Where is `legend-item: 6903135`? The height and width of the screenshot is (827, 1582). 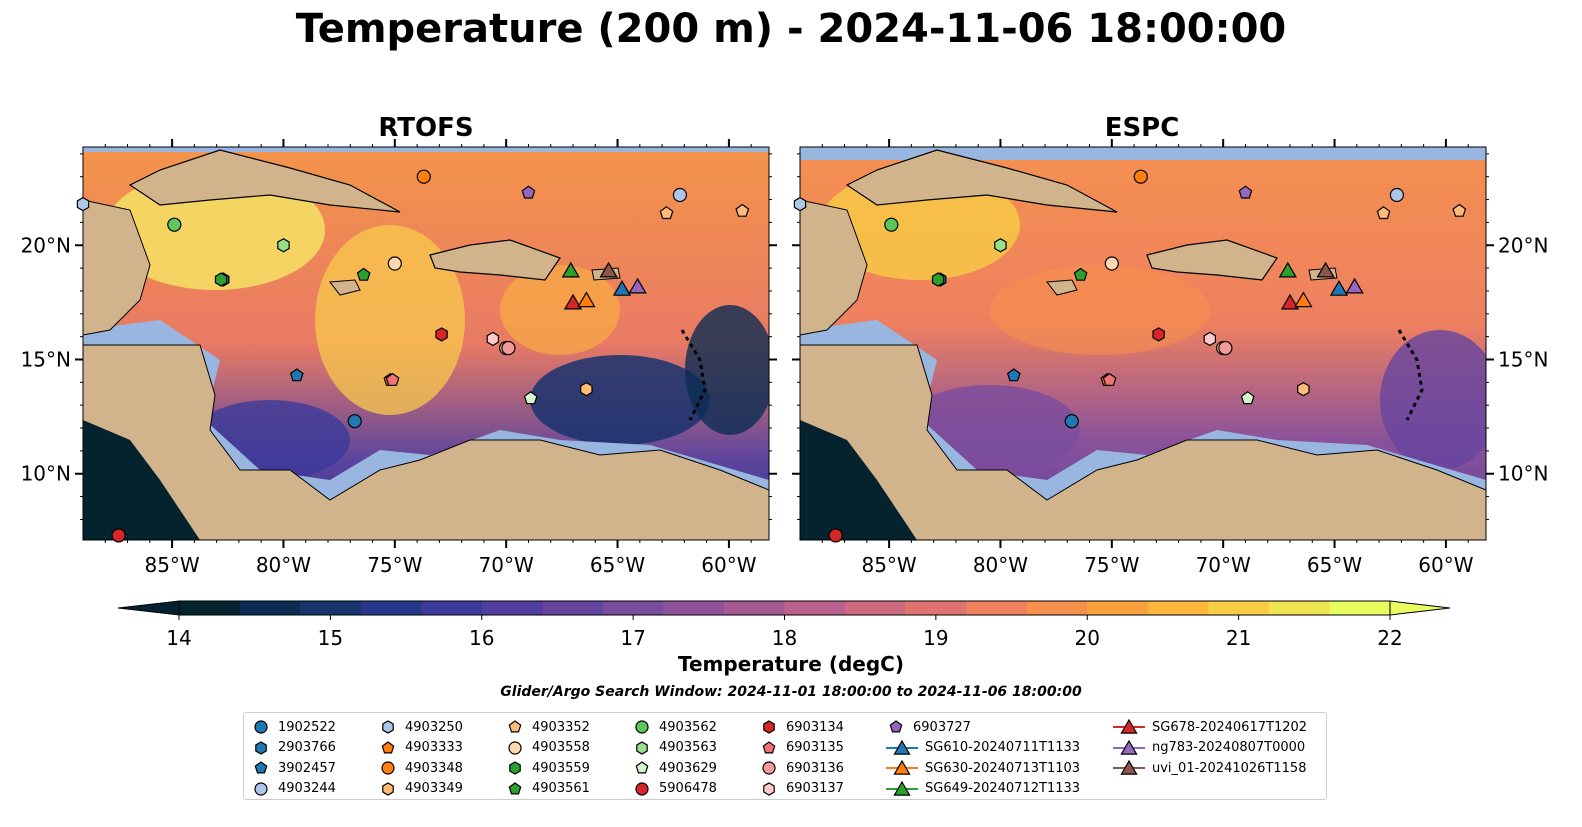 legend-item: 6903135 is located at coordinates (801, 748).